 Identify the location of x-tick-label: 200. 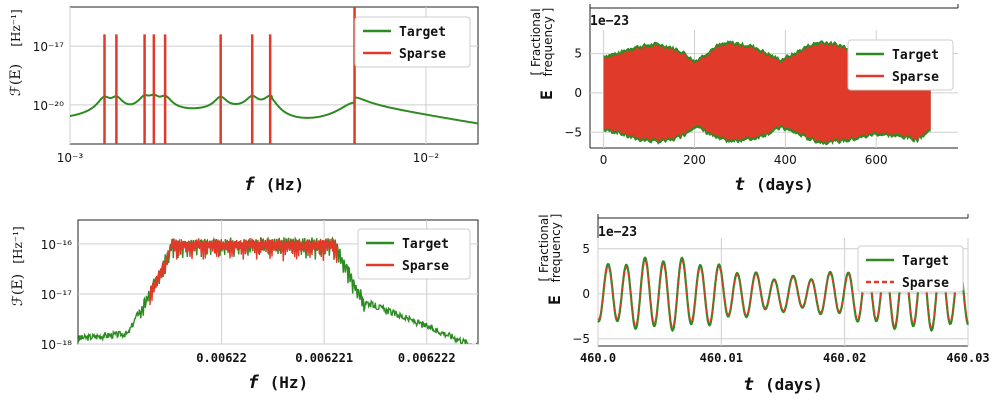
(694, 160).